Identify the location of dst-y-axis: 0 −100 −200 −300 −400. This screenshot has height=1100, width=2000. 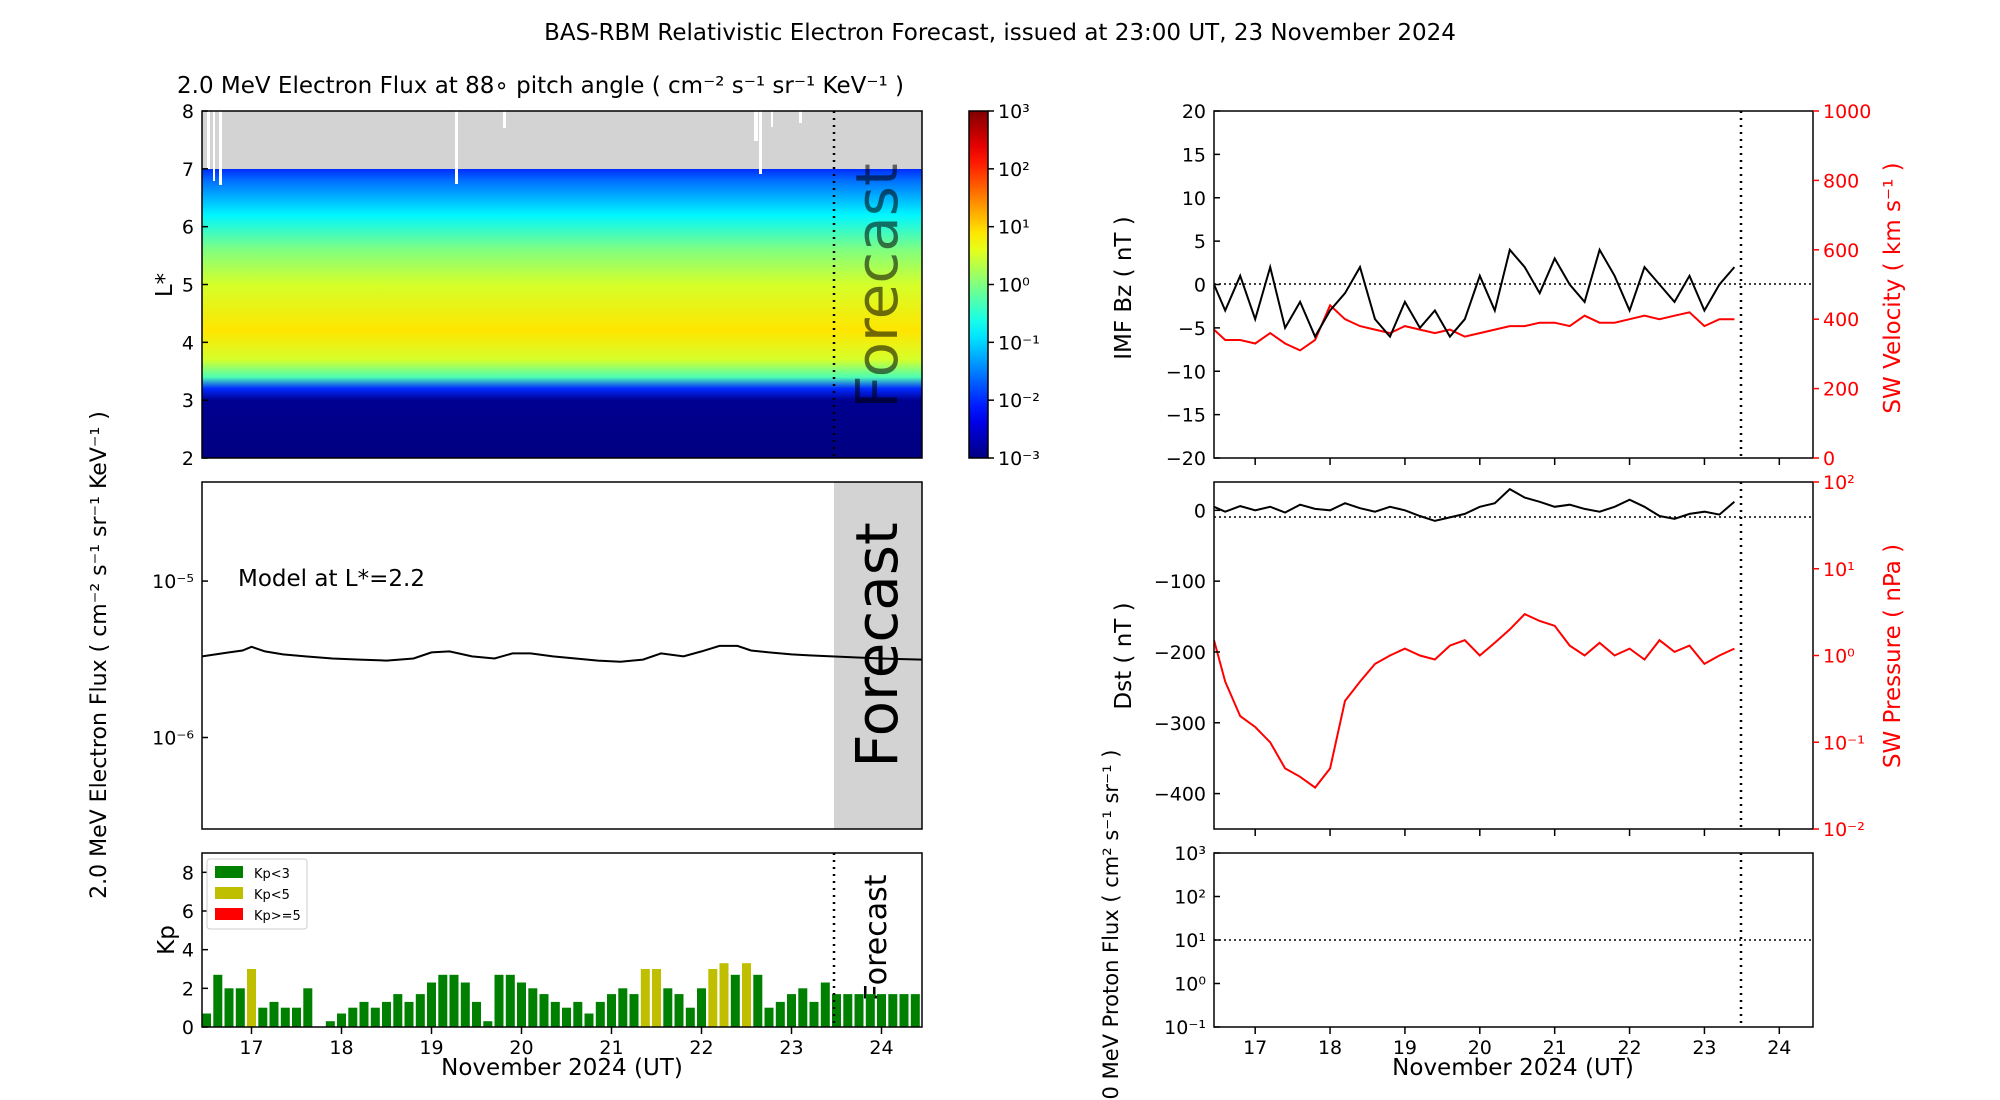
(1187, 653).